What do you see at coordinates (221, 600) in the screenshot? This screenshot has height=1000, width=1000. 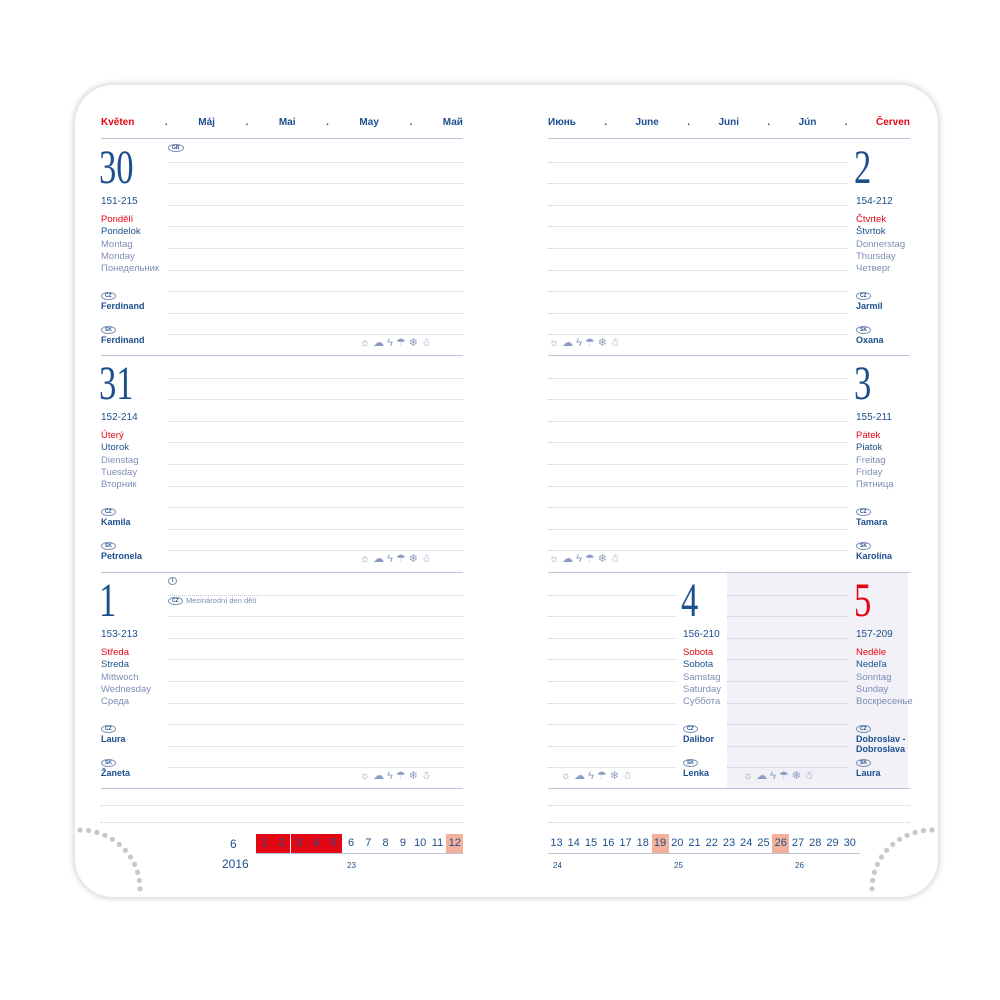 I see `holiday-note: Mezinárodní den dětí` at bounding box center [221, 600].